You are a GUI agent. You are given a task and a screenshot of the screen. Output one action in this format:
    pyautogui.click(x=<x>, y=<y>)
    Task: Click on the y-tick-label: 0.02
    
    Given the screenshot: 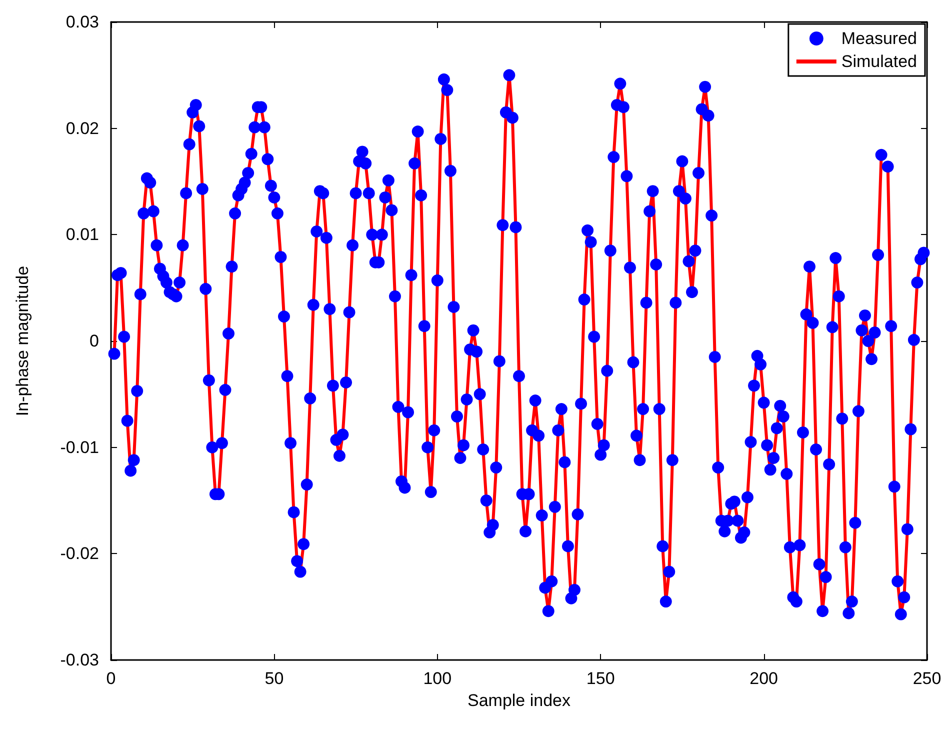 What is the action you would take?
    pyautogui.click(x=82, y=128)
    